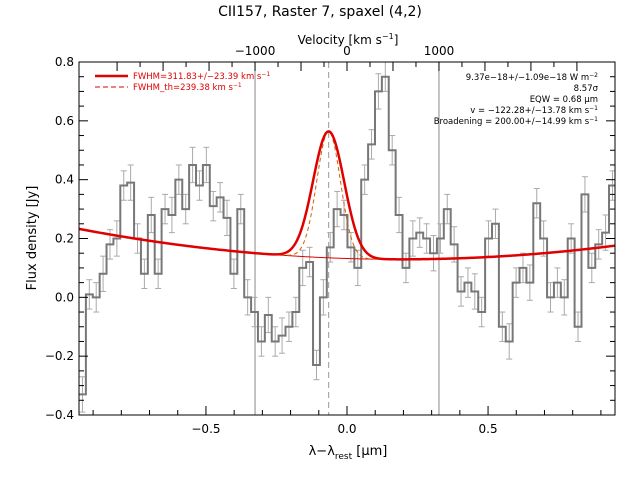  Describe the element at coordinates (593, 75) in the screenshot. I see `annotation-exp: −2` at that location.